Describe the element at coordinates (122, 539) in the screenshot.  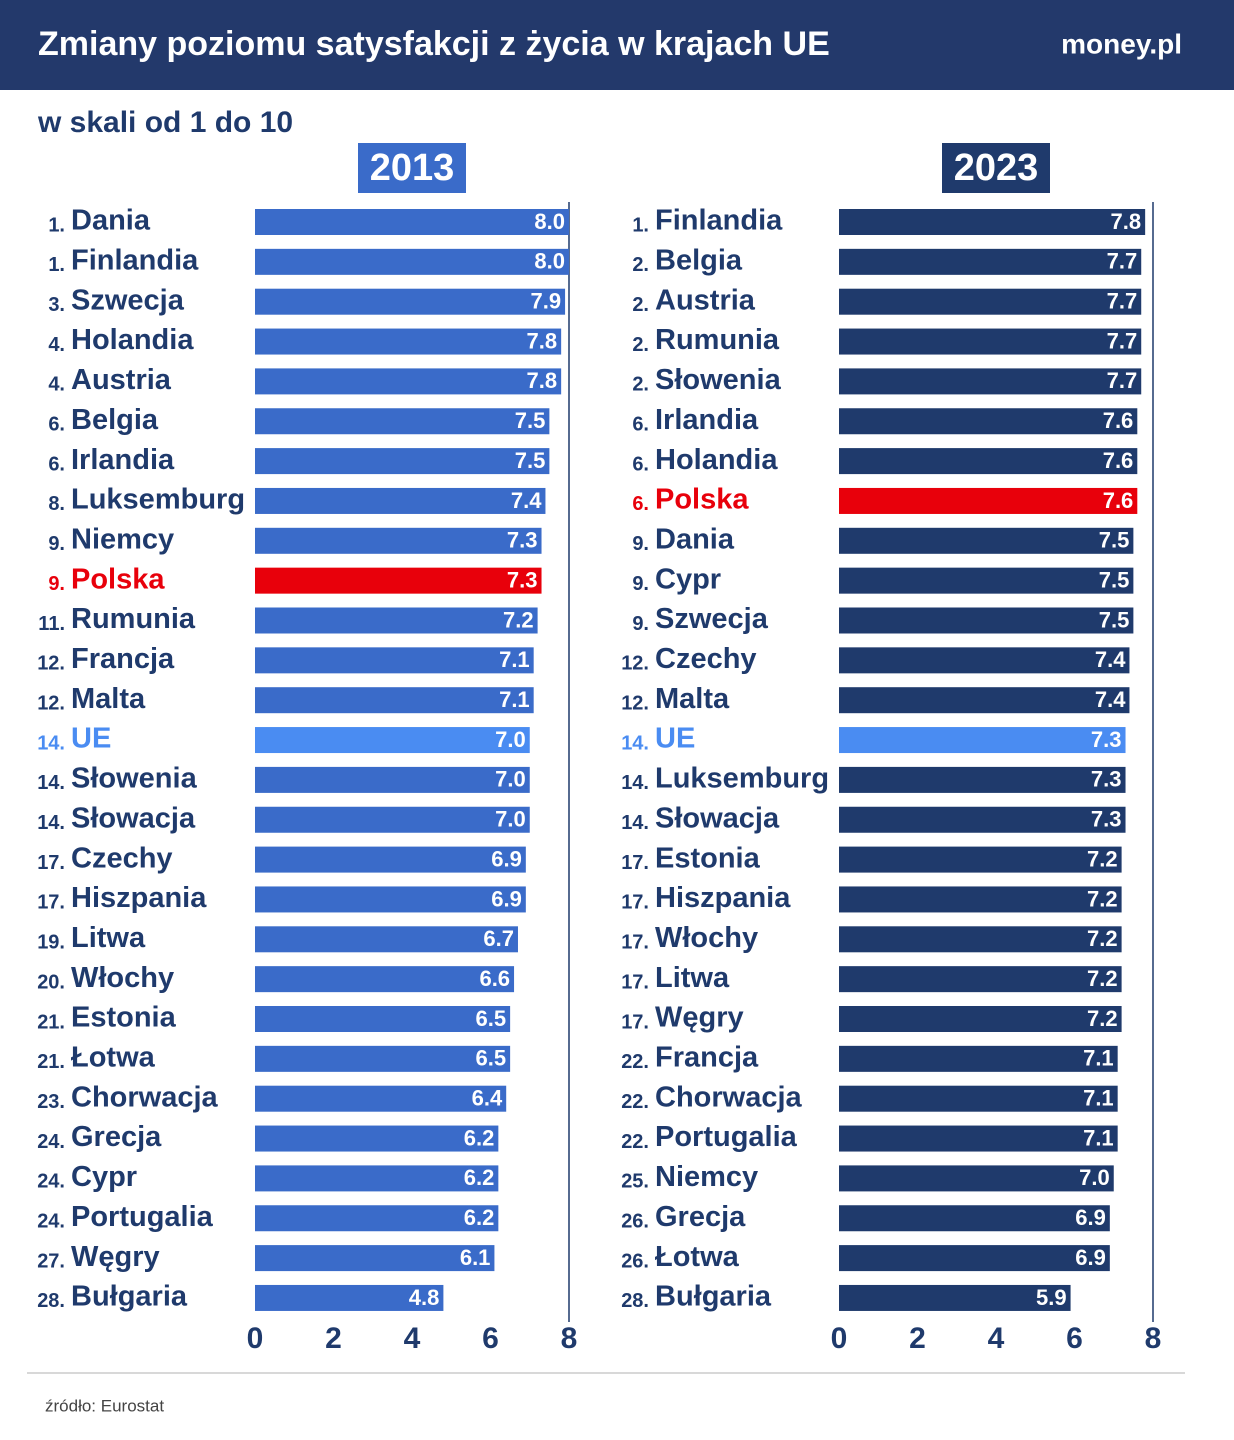
I see `category-label: Niemcy` at that location.